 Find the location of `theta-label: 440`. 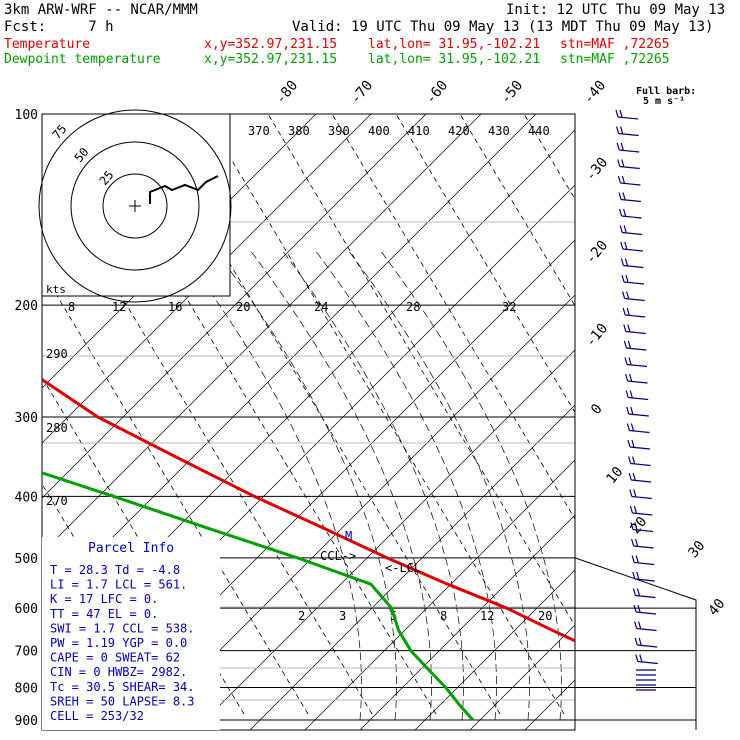

theta-label: 440 is located at coordinates (539, 131).